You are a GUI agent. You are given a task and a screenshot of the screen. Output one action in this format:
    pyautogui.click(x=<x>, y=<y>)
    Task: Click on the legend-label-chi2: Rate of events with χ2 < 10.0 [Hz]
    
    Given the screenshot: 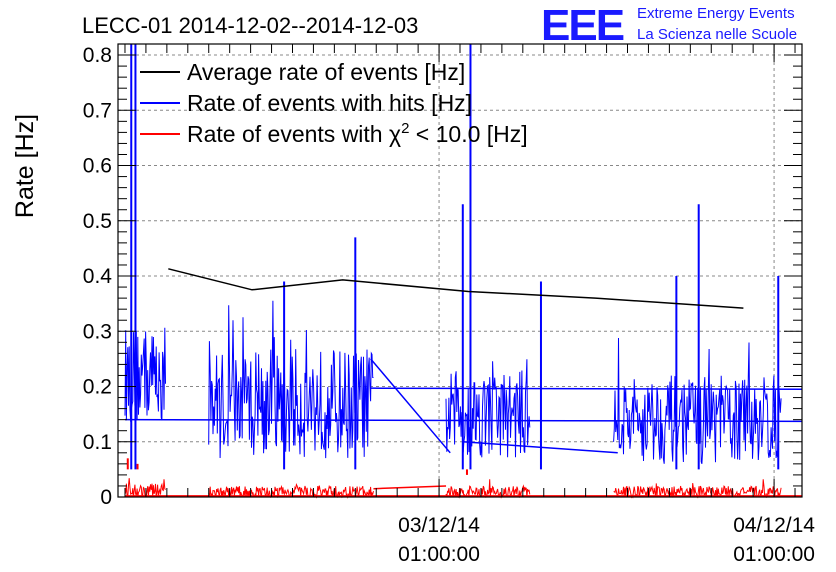 What is the action you would take?
    pyautogui.click(x=357, y=133)
    